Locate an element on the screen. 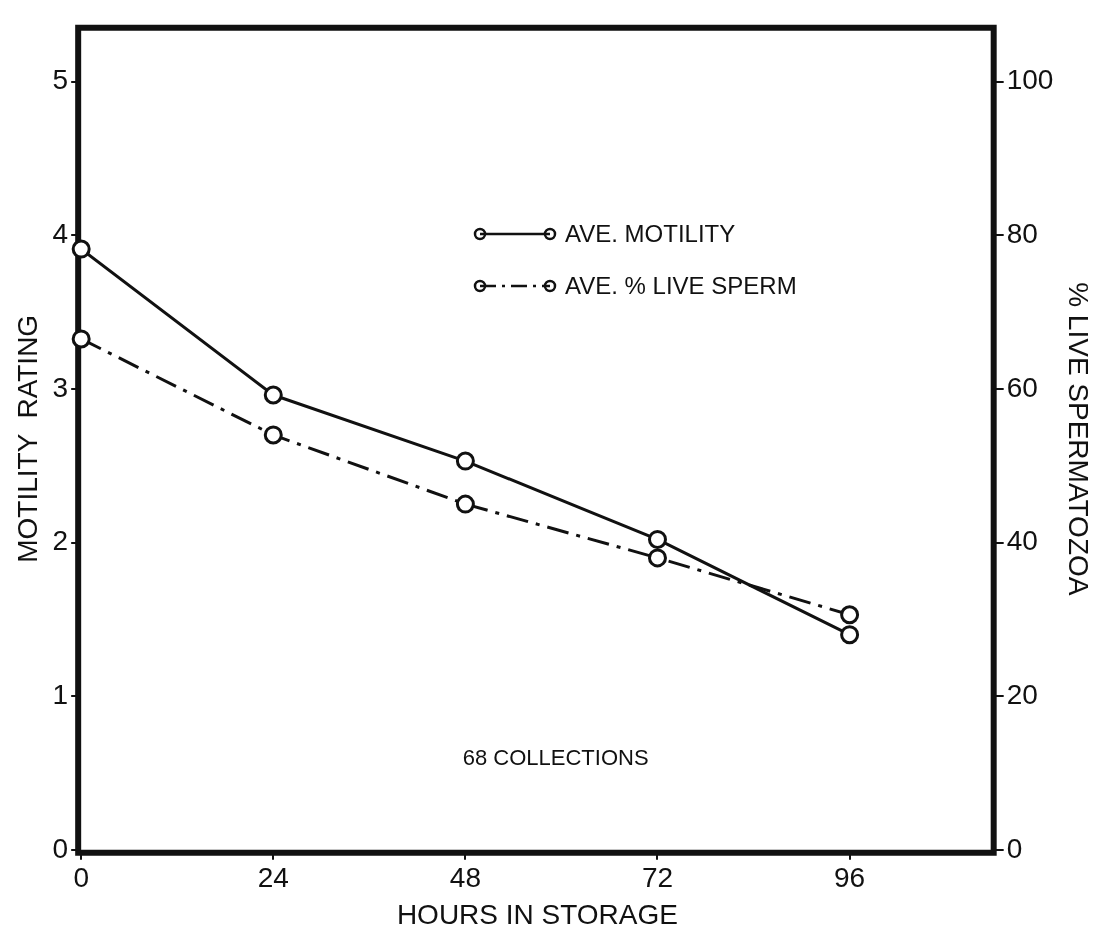 This screenshot has width=1119, height=945. y-tick-label: 4 is located at coordinates (60, 233).